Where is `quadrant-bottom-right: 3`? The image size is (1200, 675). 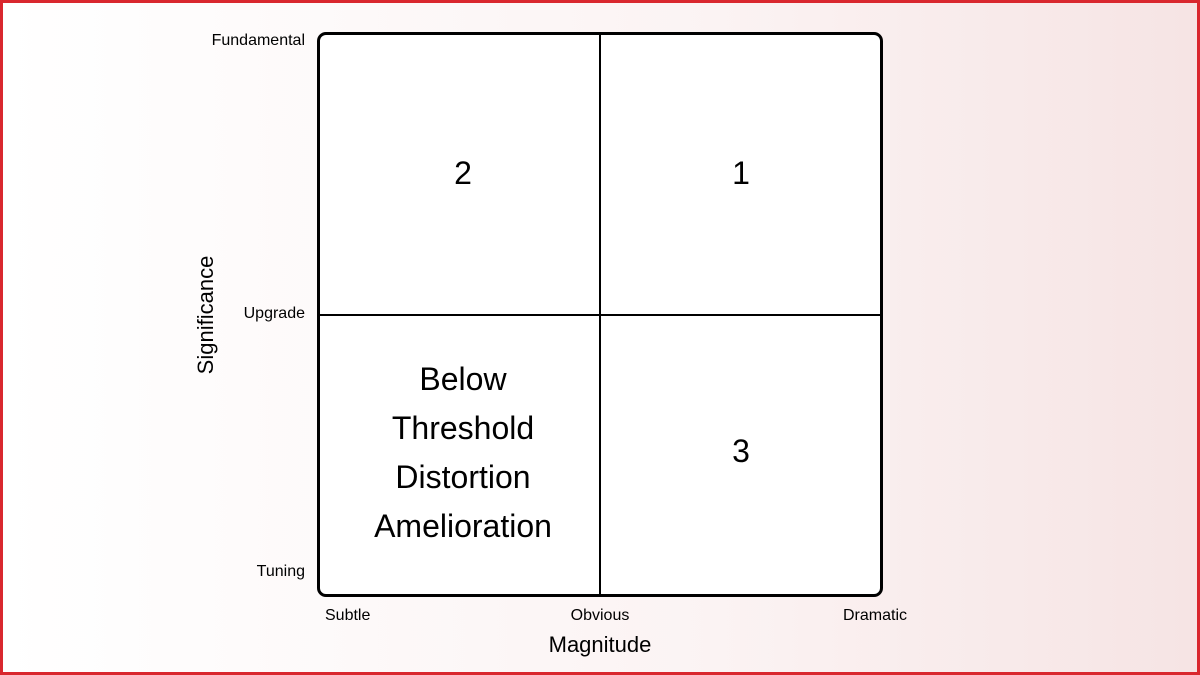
quadrant-bottom-right: 3 is located at coordinates (741, 451).